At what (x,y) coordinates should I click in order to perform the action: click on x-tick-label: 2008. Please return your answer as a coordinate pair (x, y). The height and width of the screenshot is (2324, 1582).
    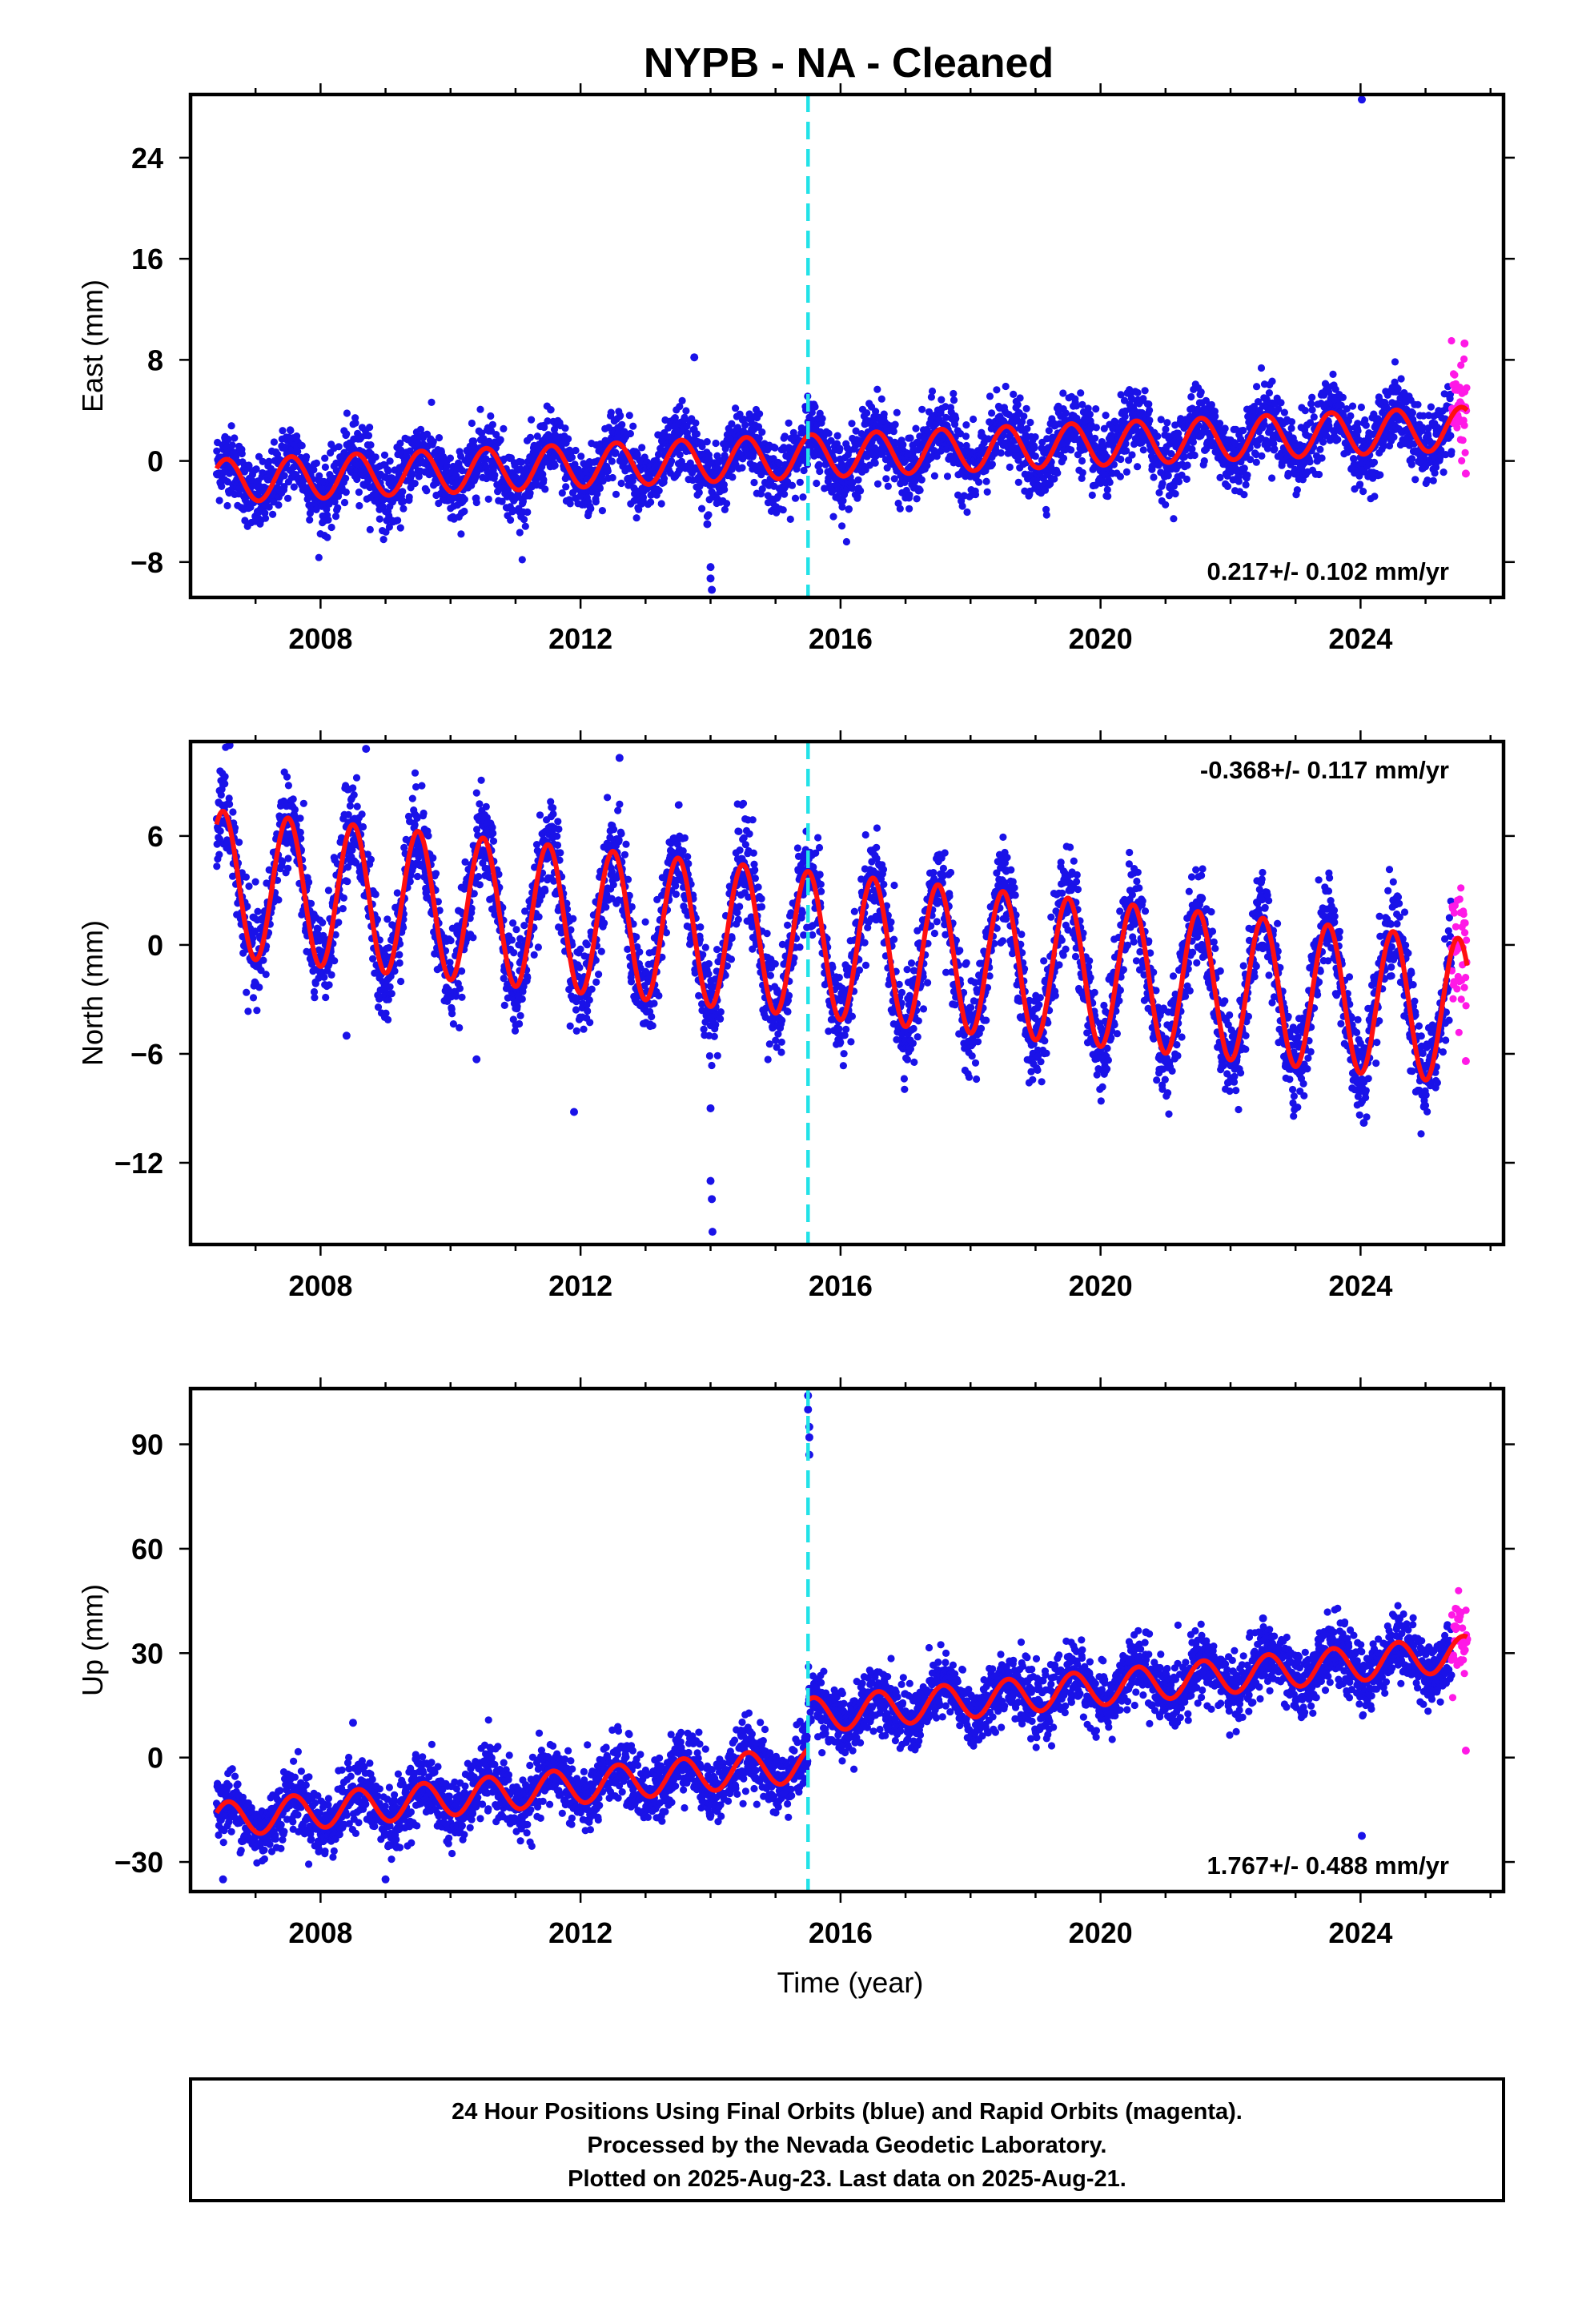
    Looking at the image, I should click on (320, 638).